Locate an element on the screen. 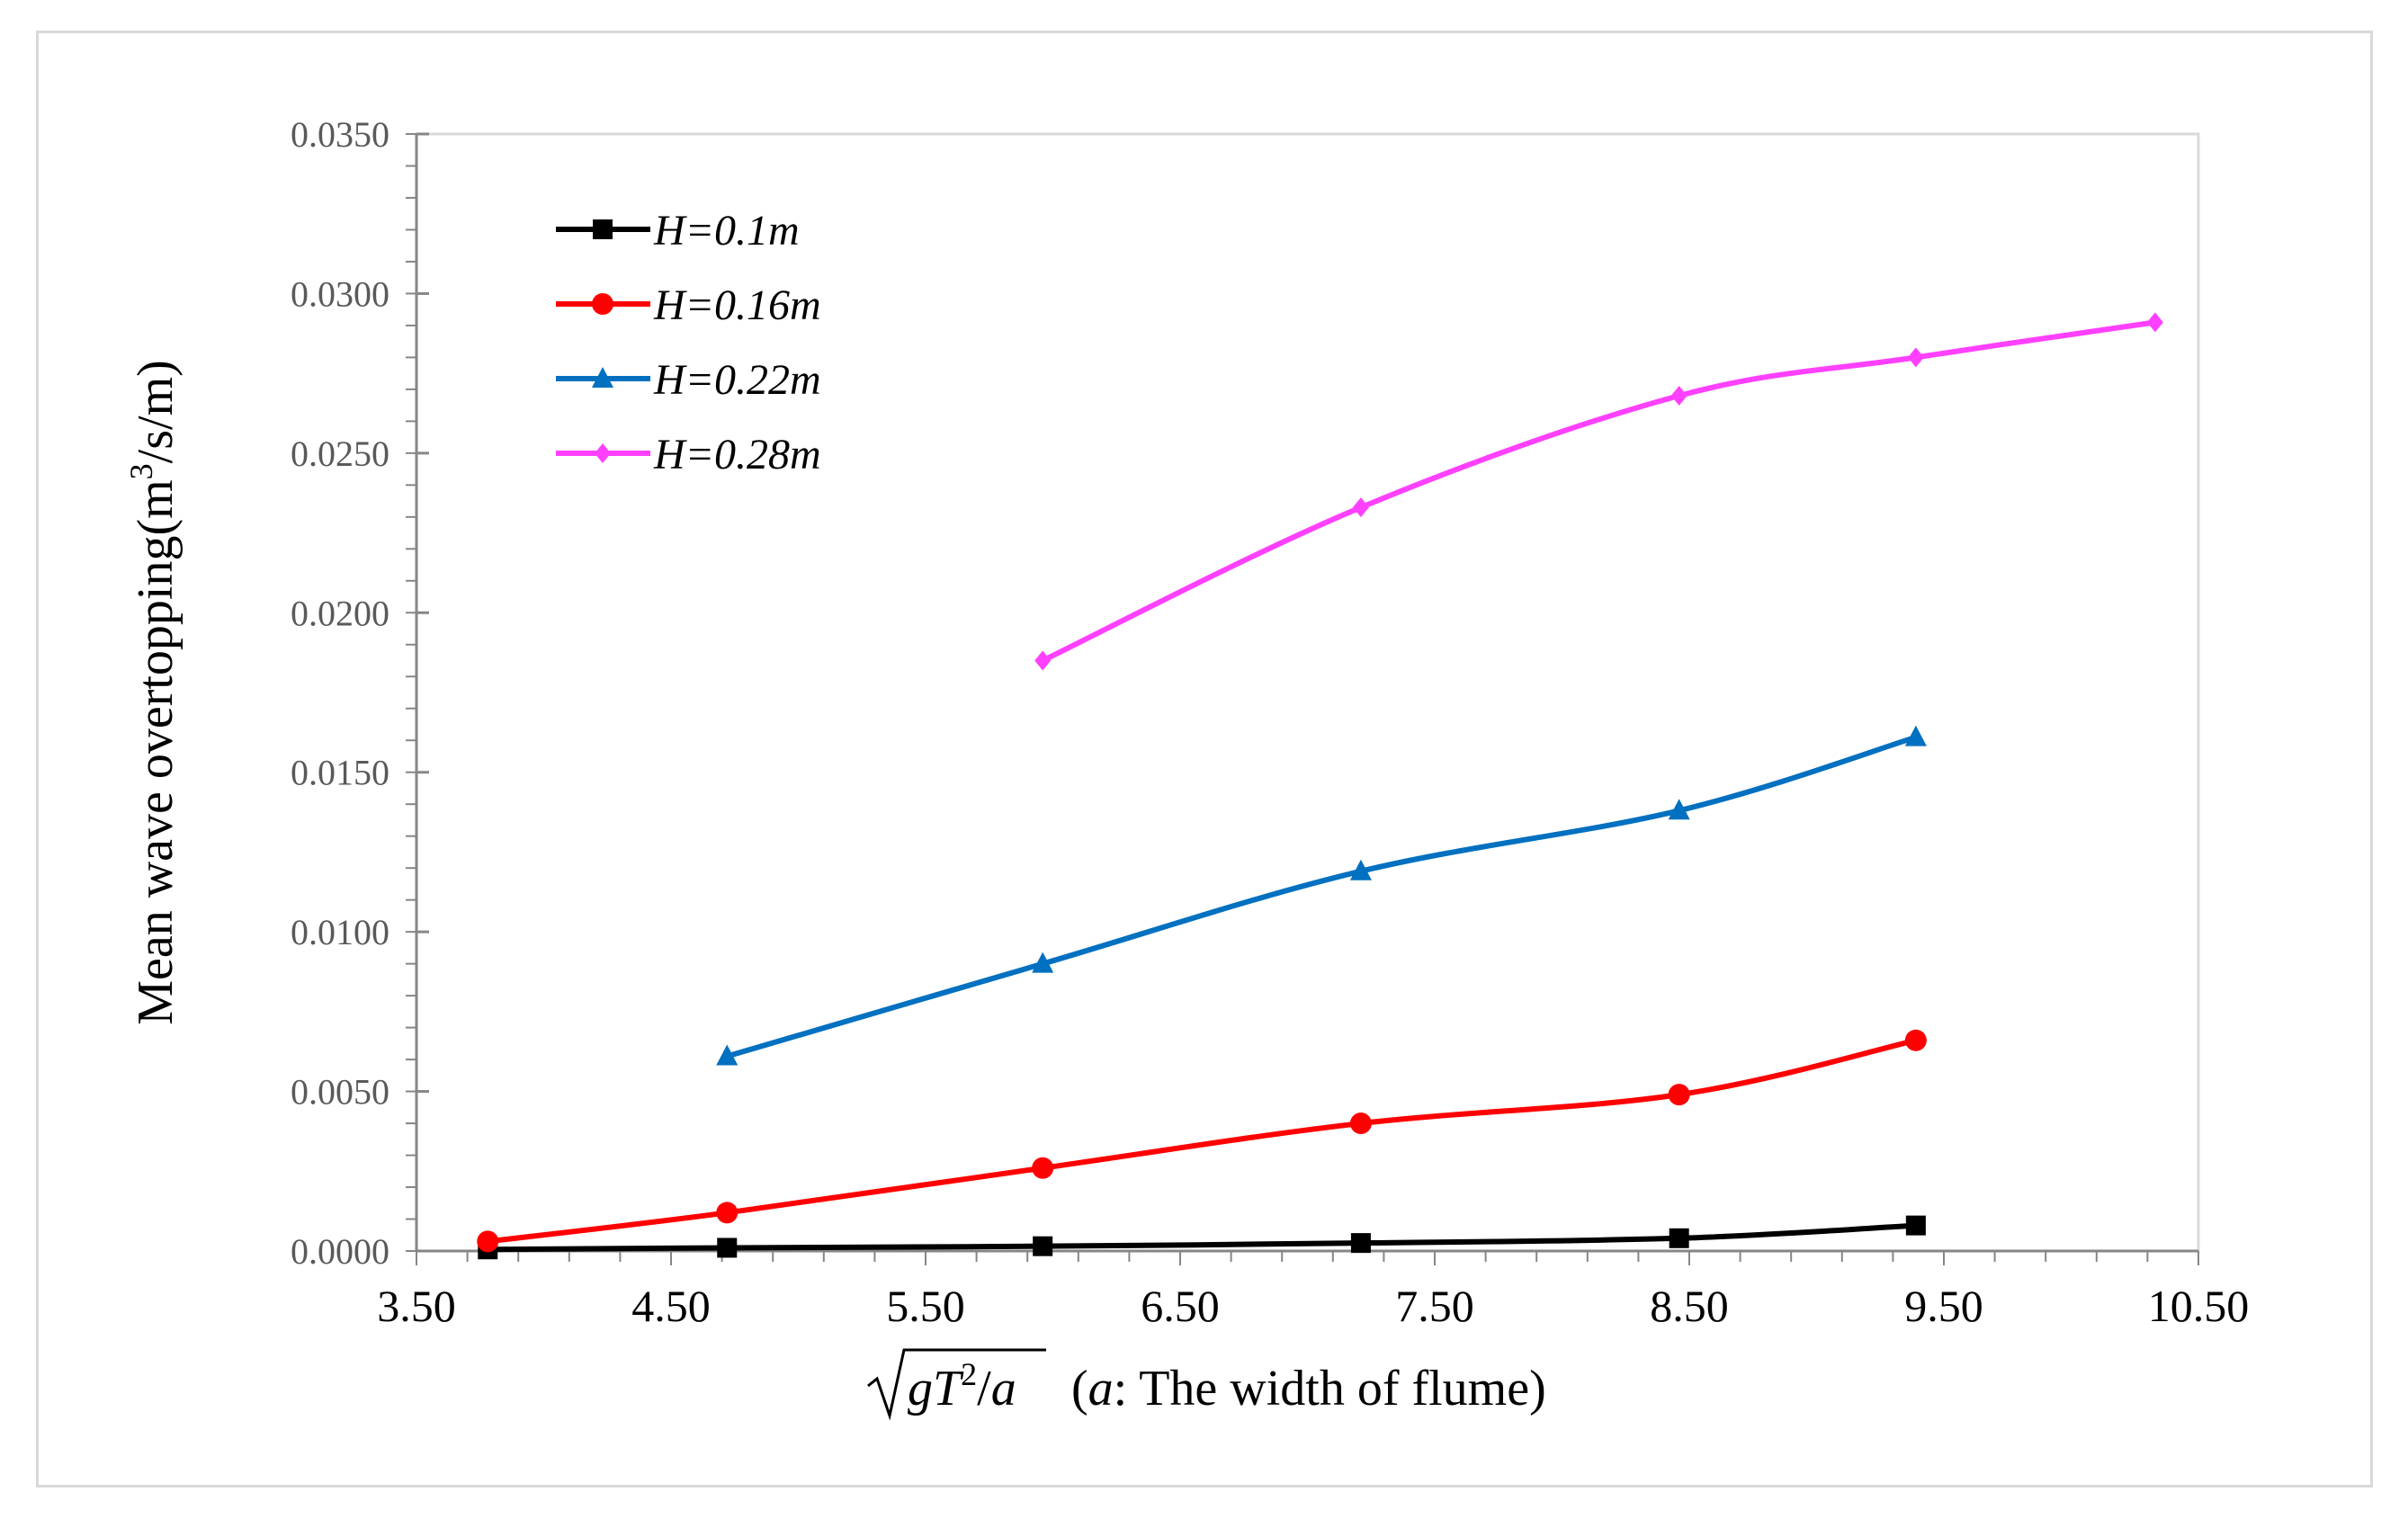 This screenshot has width=2408, height=1519. y-tick-label: 0.0050 is located at coordinates (340, 1092).